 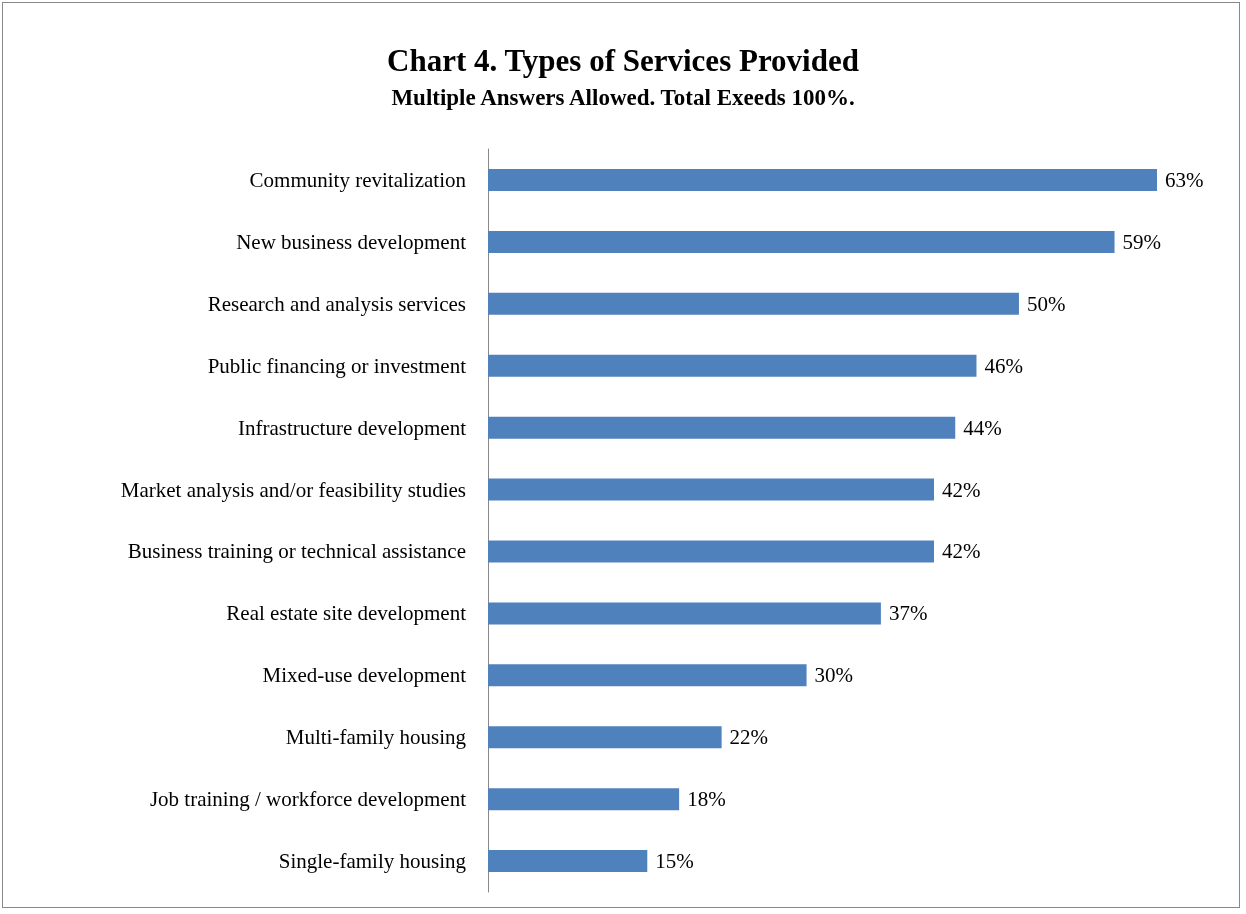 I want to click on chart-title: Chart 4. Types of Services Provided, so click(x=623, y=60).